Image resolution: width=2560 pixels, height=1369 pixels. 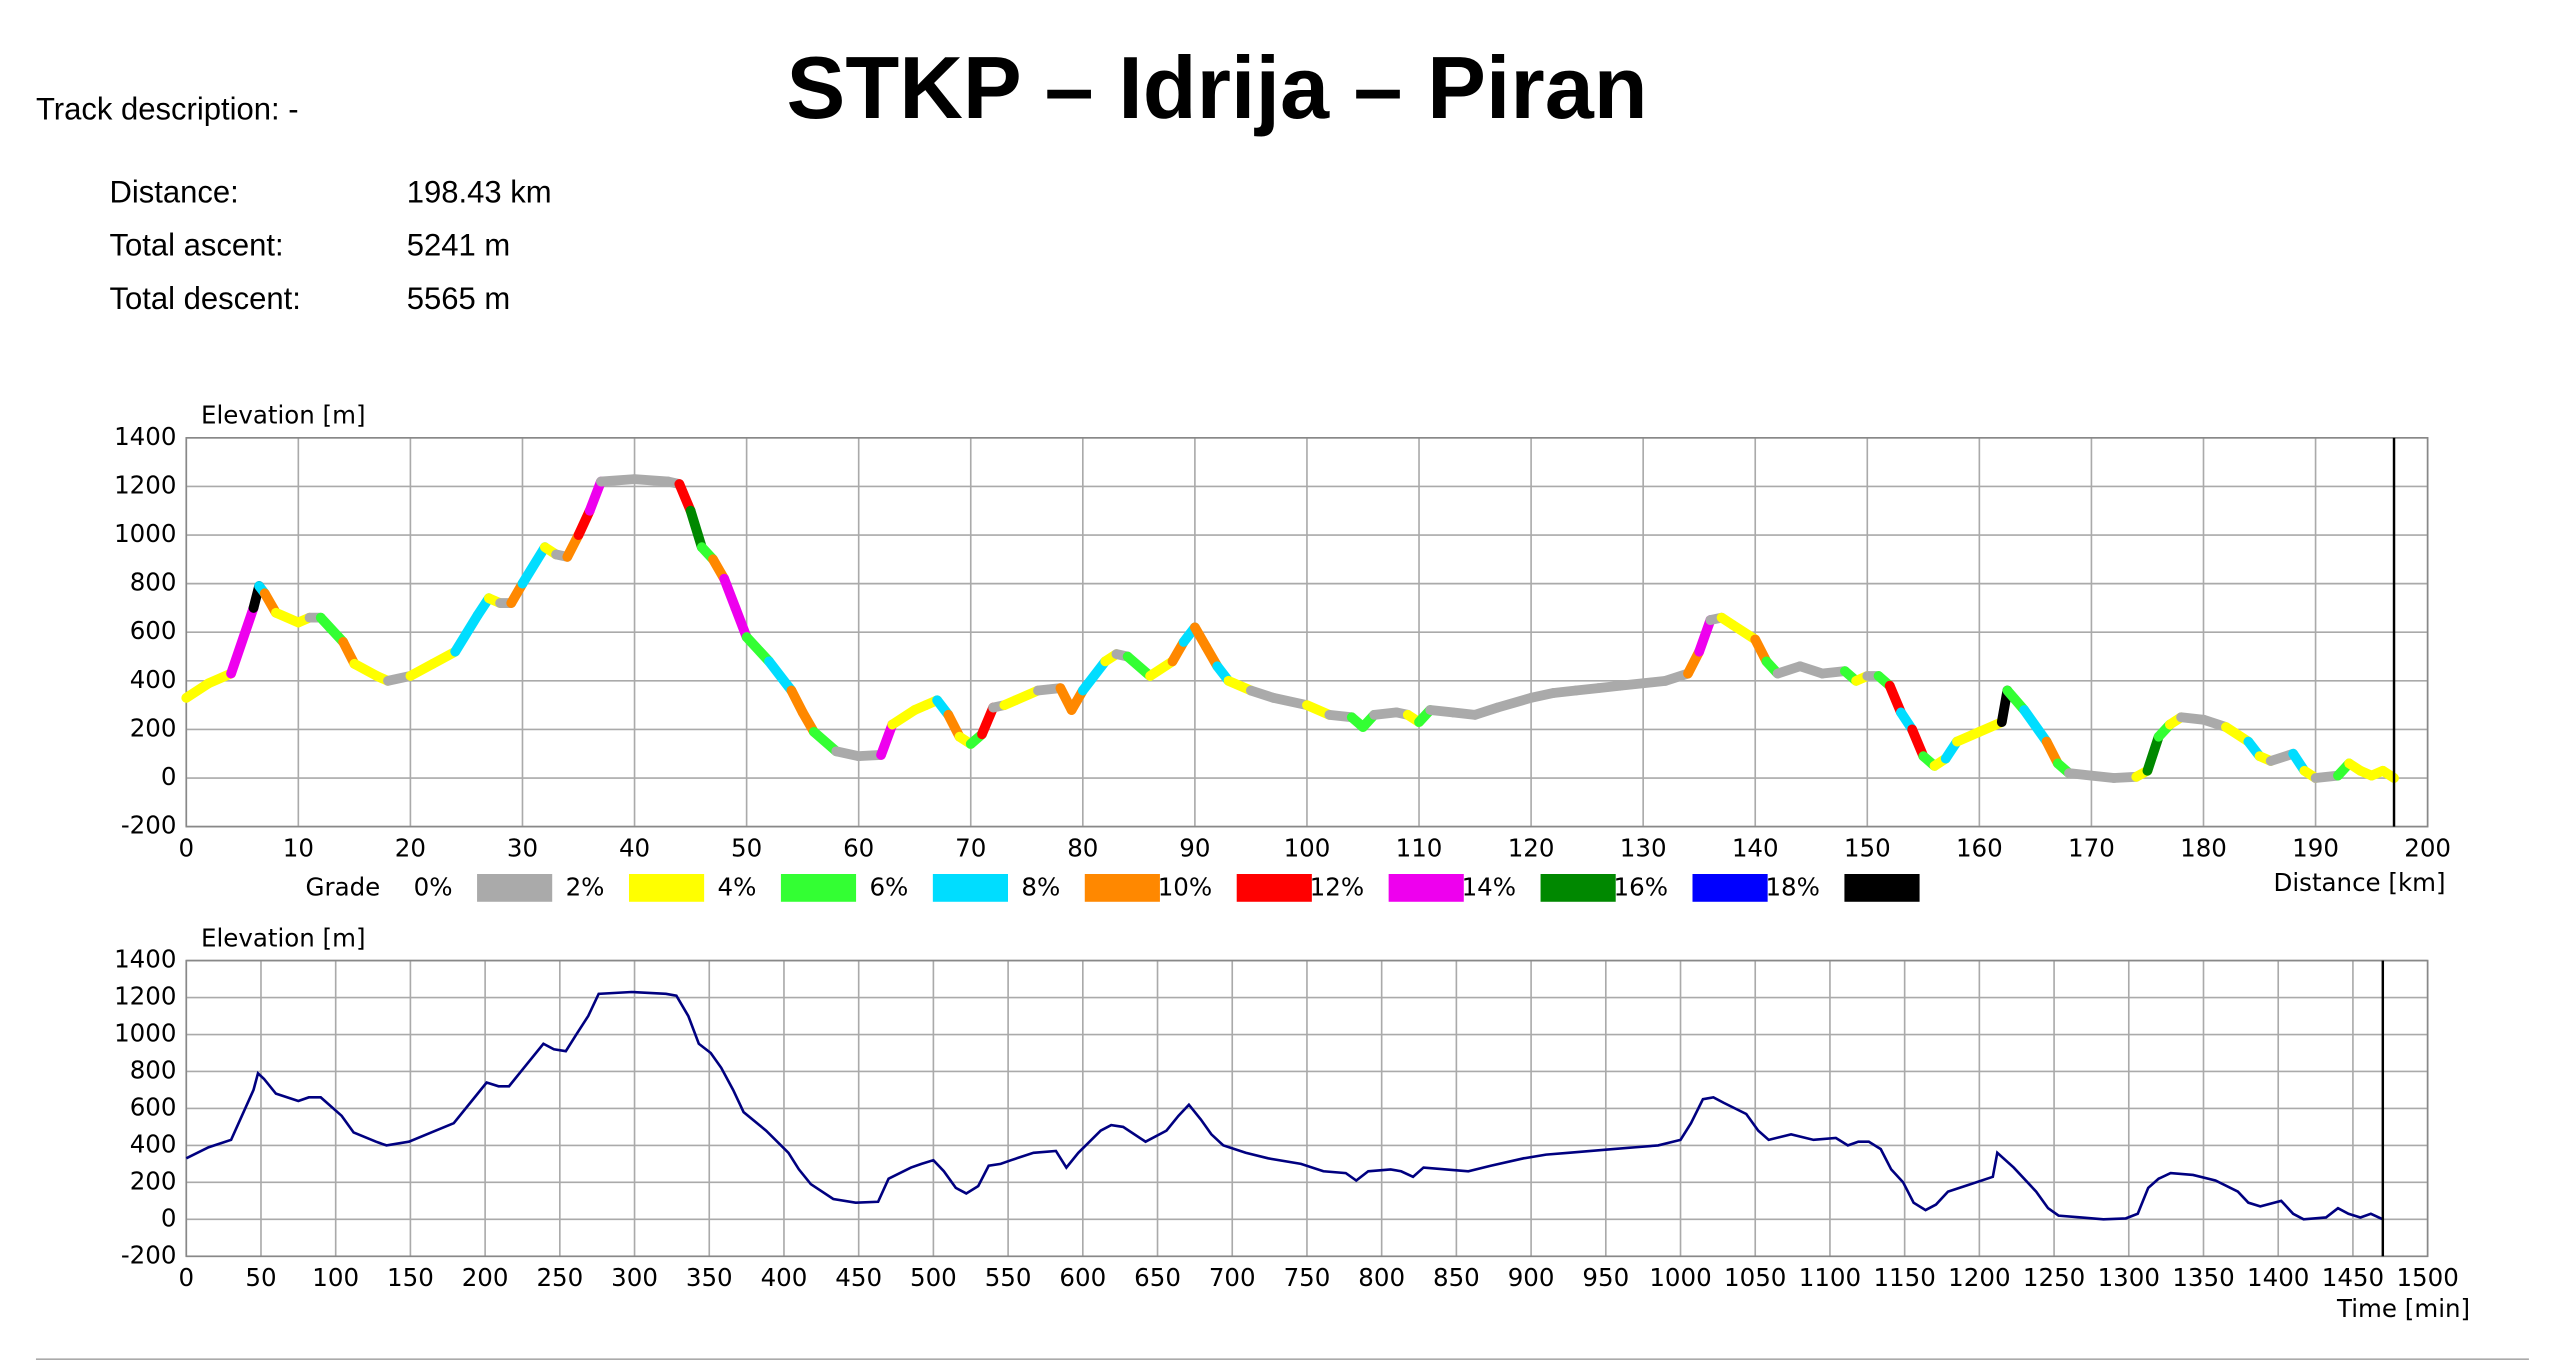 What do you see at coordinates (2315, 847) in the screenshot?
I see `x-tick-label: 190` at bounding box center [2315, 847].